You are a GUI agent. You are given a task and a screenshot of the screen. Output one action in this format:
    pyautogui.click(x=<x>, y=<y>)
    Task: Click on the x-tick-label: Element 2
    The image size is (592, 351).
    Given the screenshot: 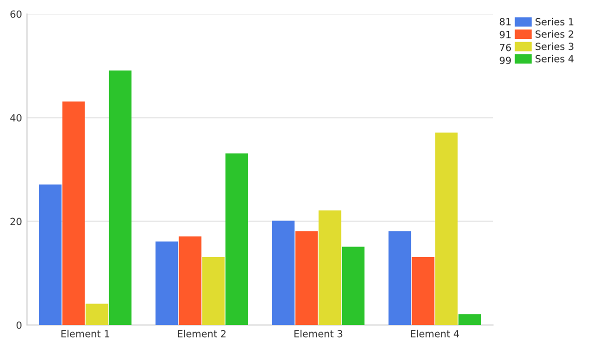 What is the action you would take?
    pyautogui.click(x=202, y=334)
    